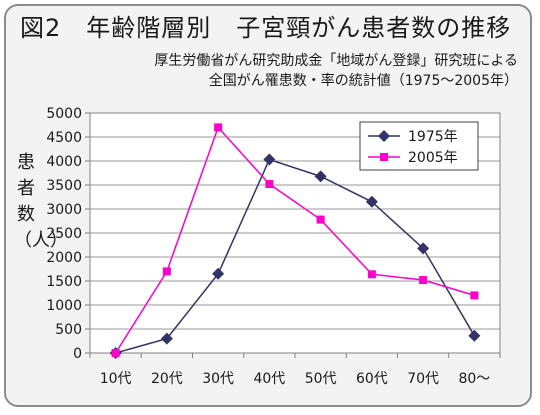  I want to click on legend-item: 2005年, so click(413, 158).